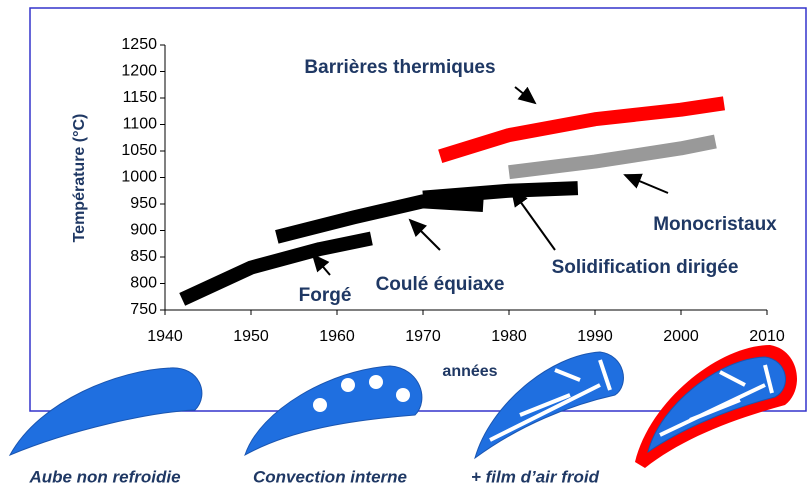  I want to click on x-tick-label: 2010, so click(767, 336).